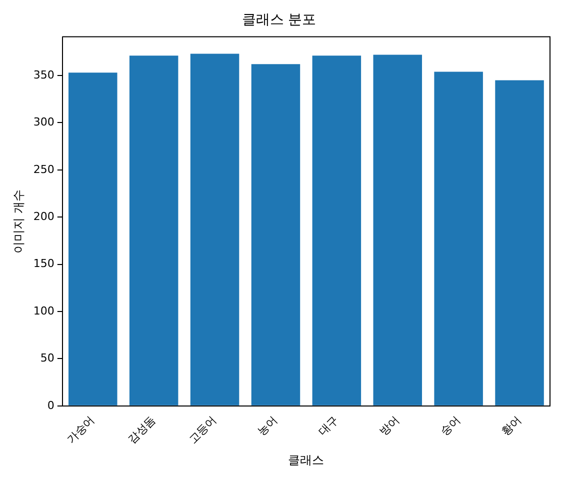  Describe the element at coordinates (43, 216) in the screenshot. I see `y-tick-label: 200` at that location.